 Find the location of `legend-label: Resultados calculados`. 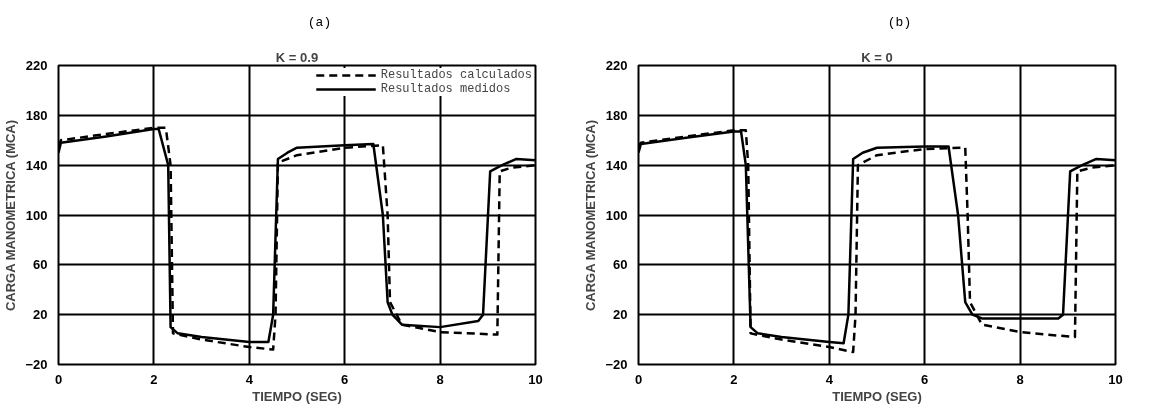

legend-label: Resultados calculados is located at coordinates (456, 75).